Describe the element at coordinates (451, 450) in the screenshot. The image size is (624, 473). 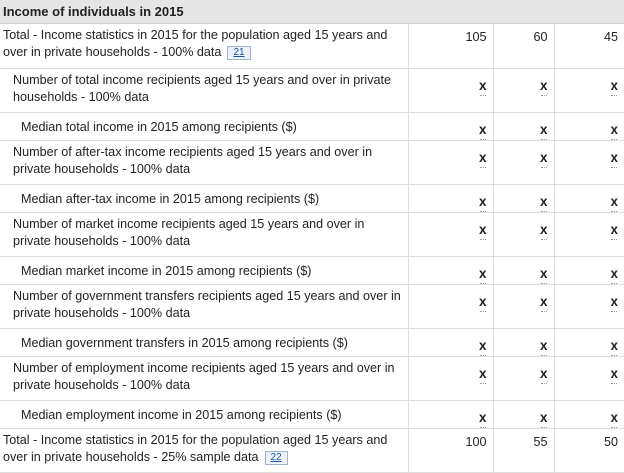
I see `value-cell: 100` at that location.